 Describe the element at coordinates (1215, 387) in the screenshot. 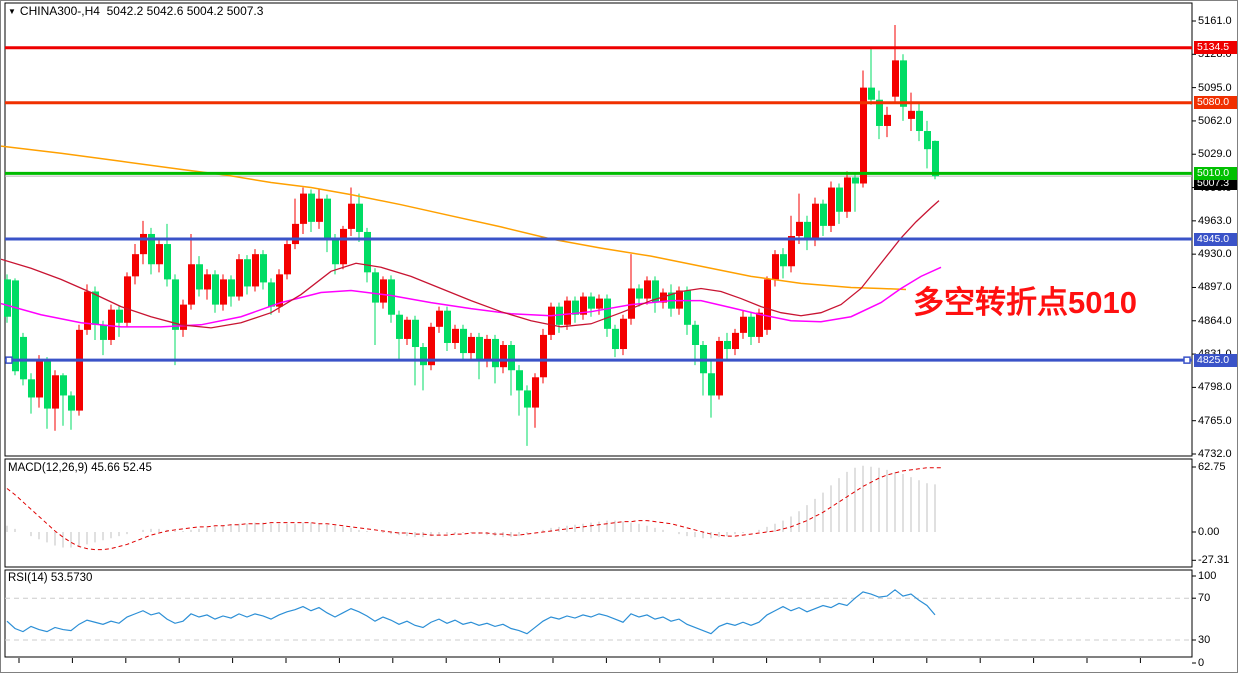

I see `price-tick-label: 4798.0` at that location.